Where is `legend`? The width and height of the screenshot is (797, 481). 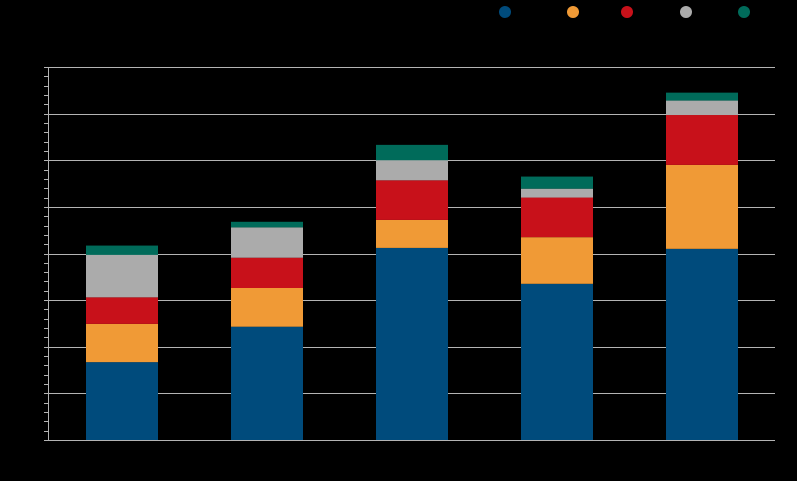 legend is located at coordinates (624, 12).